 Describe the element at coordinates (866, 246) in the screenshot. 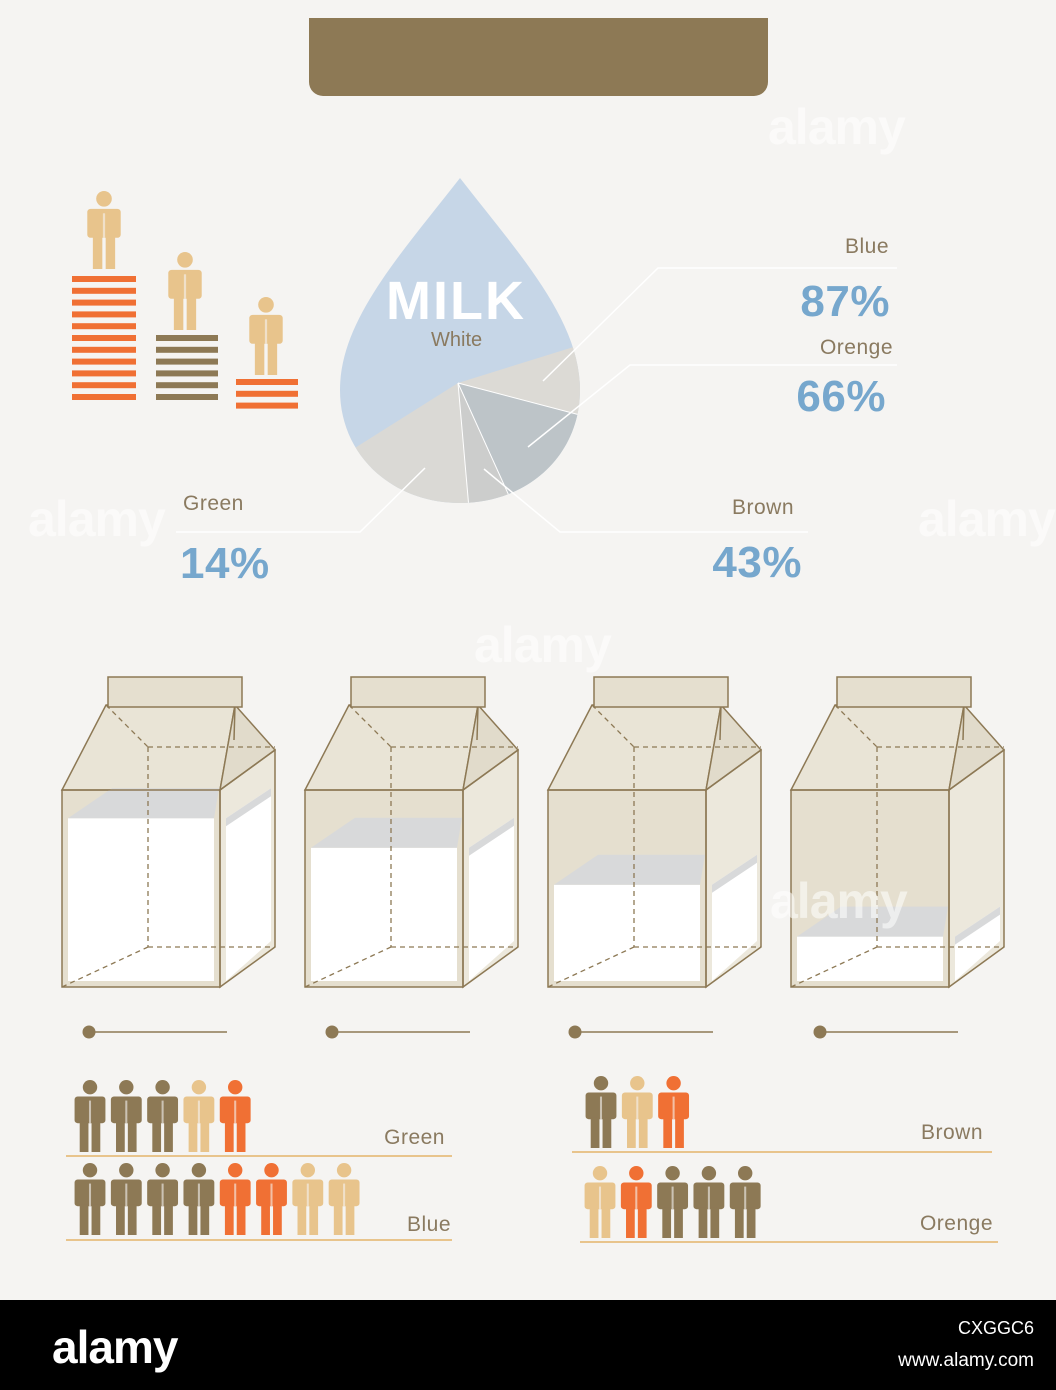

I see `callout-label-blue: Blue` at that location.